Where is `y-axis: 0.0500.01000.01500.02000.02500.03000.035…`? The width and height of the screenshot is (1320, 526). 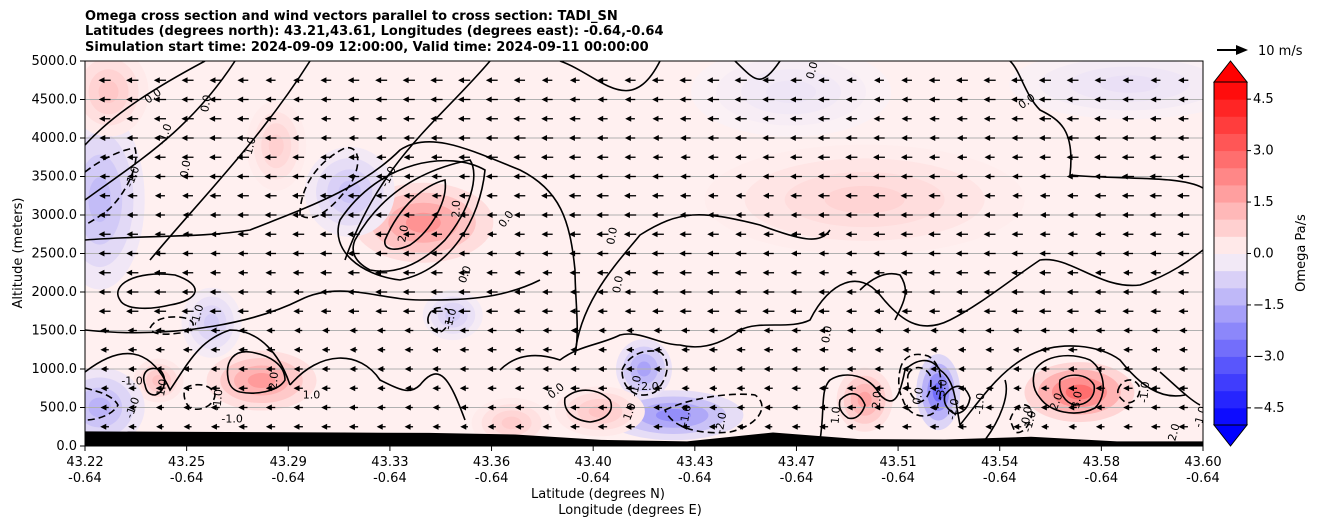
y-axis: 0.0500.01000.01500.02000.02500.03000.035… is located at coordinates (58, 254).